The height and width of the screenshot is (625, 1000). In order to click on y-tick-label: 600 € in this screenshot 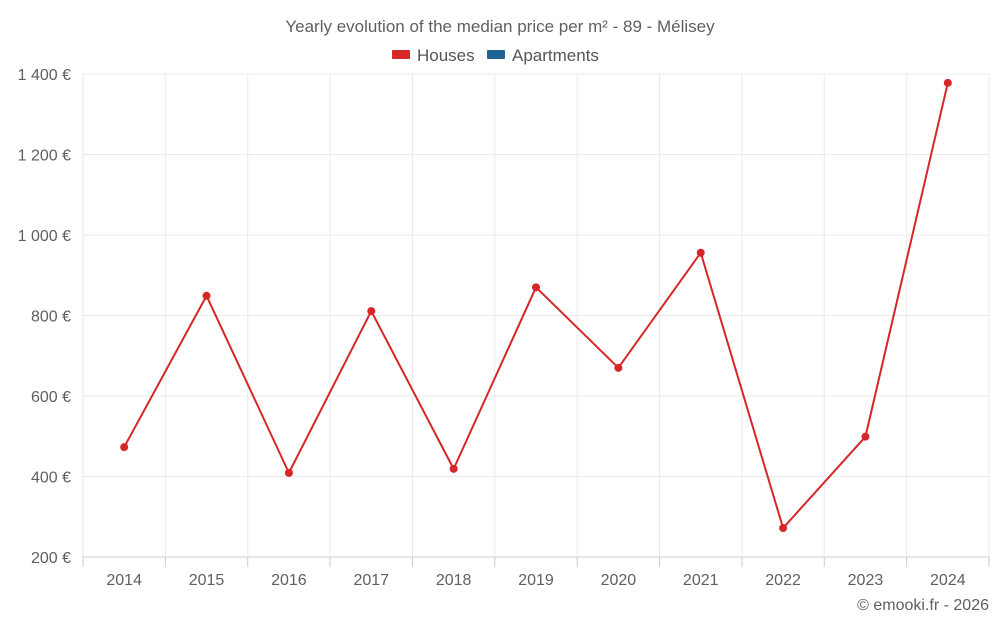, I will do `click(51, 397)`.